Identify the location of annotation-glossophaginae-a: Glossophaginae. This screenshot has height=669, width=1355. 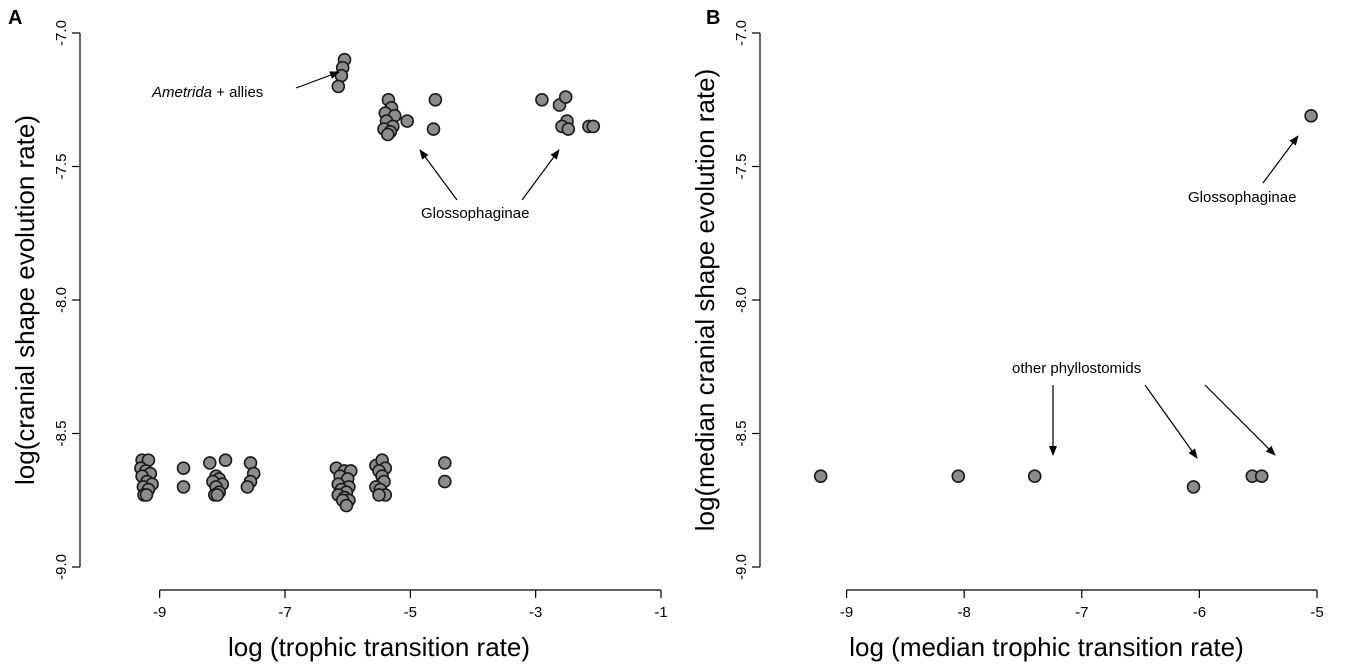
(475, 213).